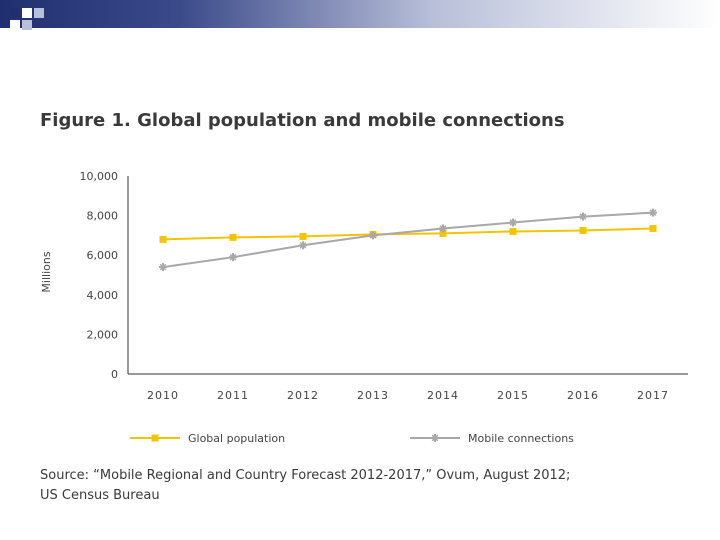  I want to click on x-axis-ticks: 2010 2011 2012 2013 2014 2015 2016 2017, so click(408, 395).